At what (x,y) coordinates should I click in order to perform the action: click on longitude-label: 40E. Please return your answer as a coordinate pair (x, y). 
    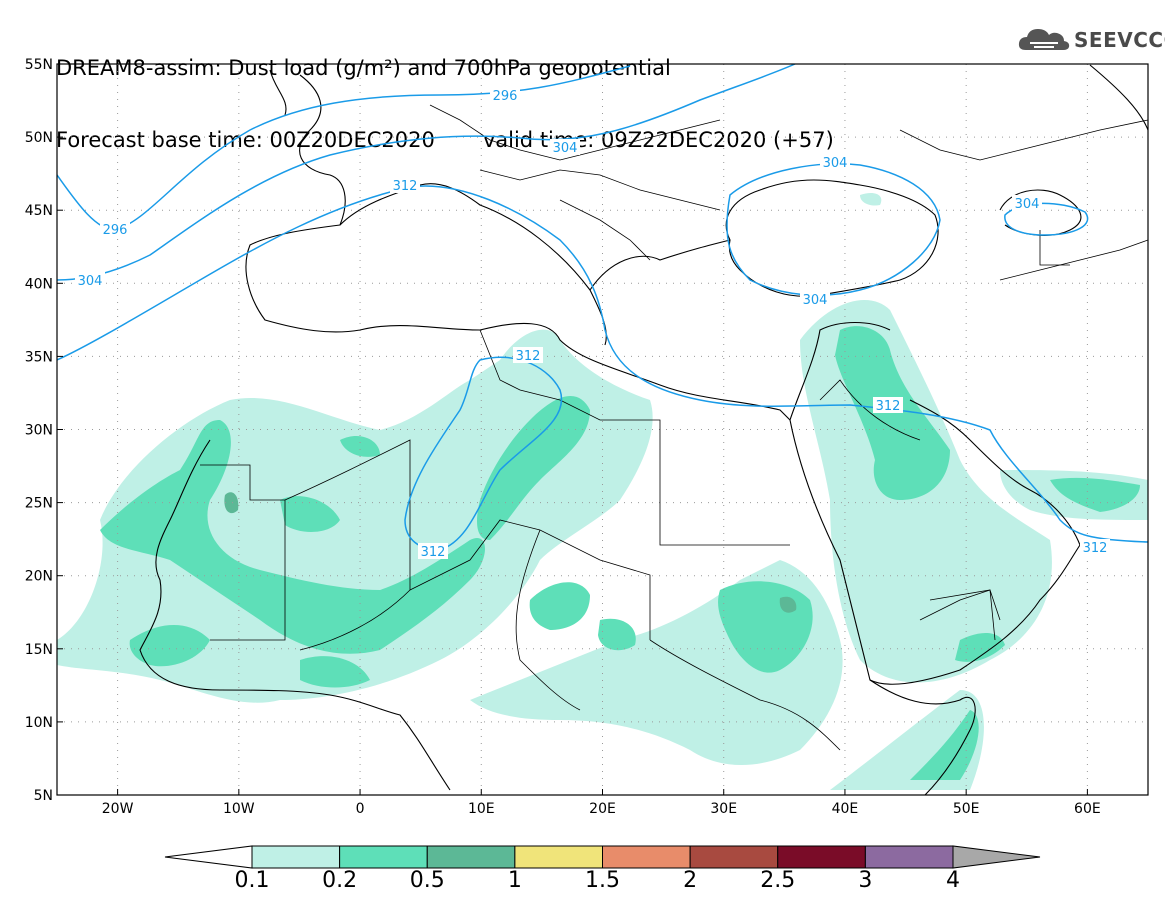
    Looking at the image, I should click on (845, 809).